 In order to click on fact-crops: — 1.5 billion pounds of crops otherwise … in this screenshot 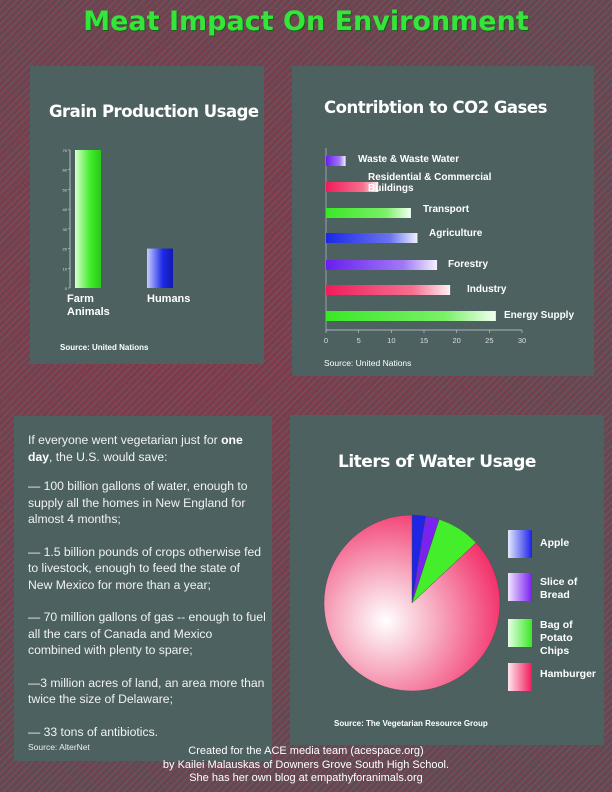, I will do `click(145, 568)`.